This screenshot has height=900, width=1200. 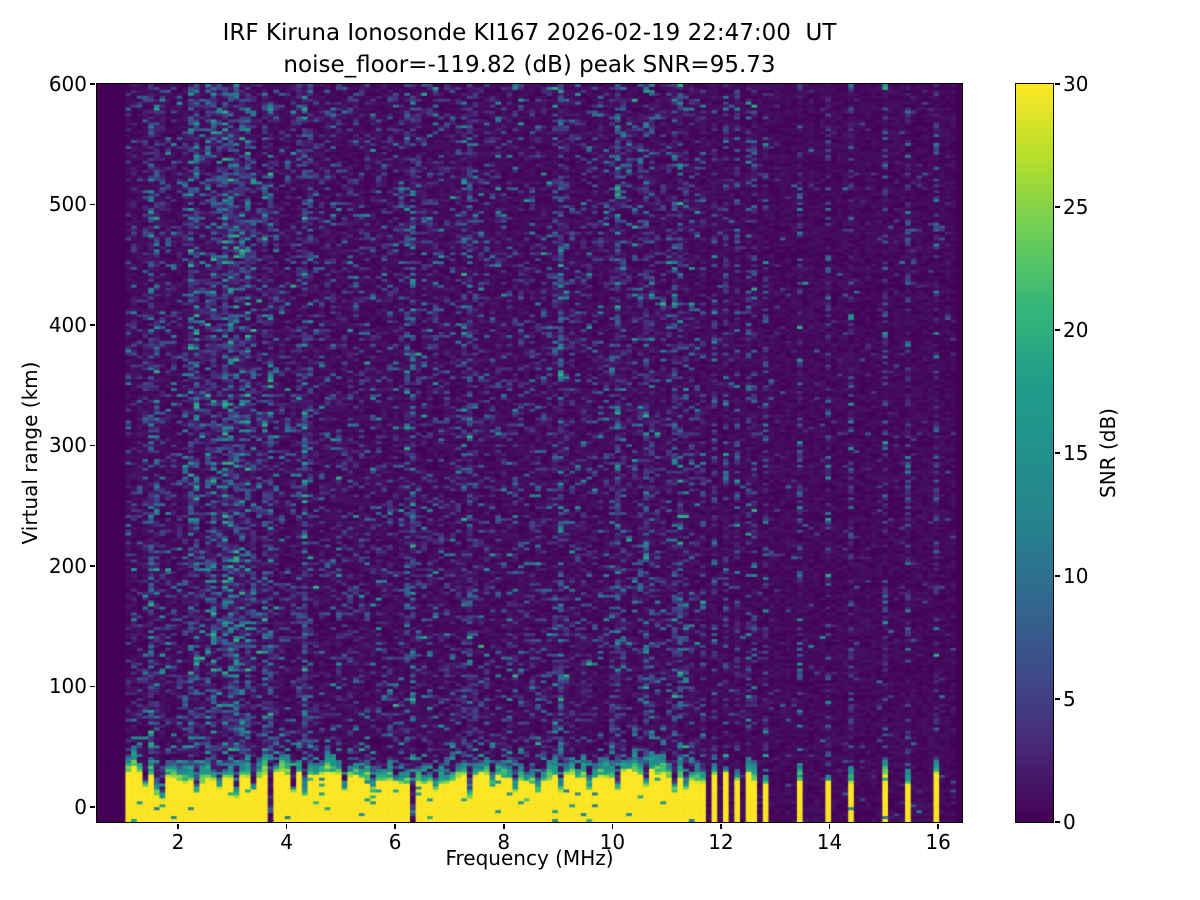 I want to click on y-tick-label: 600, so click(x=67, y=84).